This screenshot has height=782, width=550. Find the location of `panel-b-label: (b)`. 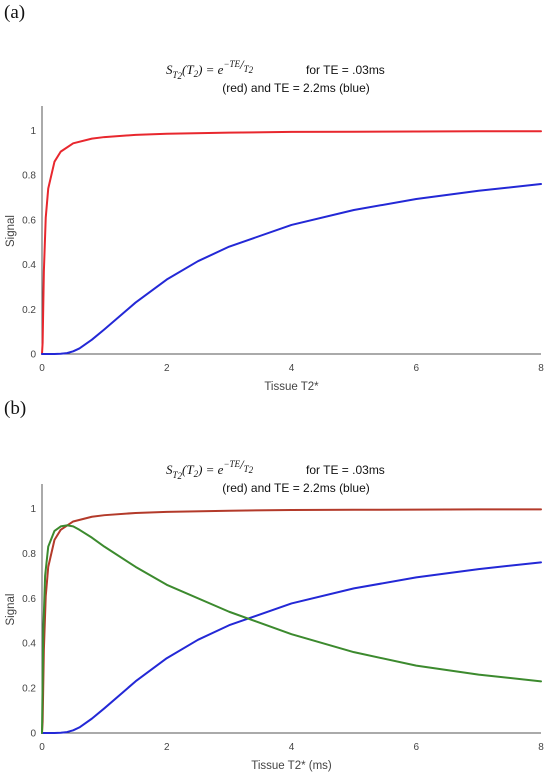

panel-b-label: (b) is located at coordinates (15, 408).